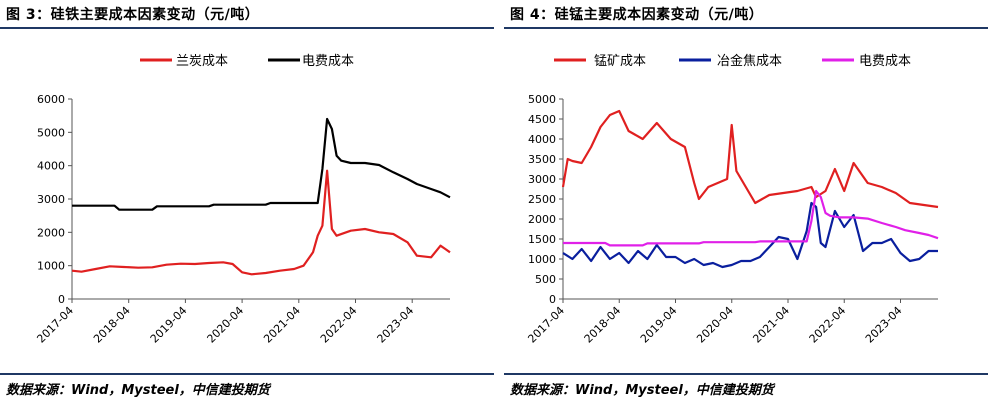 This screenshot has height=412, width=988. What do you see at coordinates (261, 222) in the screenshot?
I see `series-line-semi-coke` at bounding box center [261, 222].